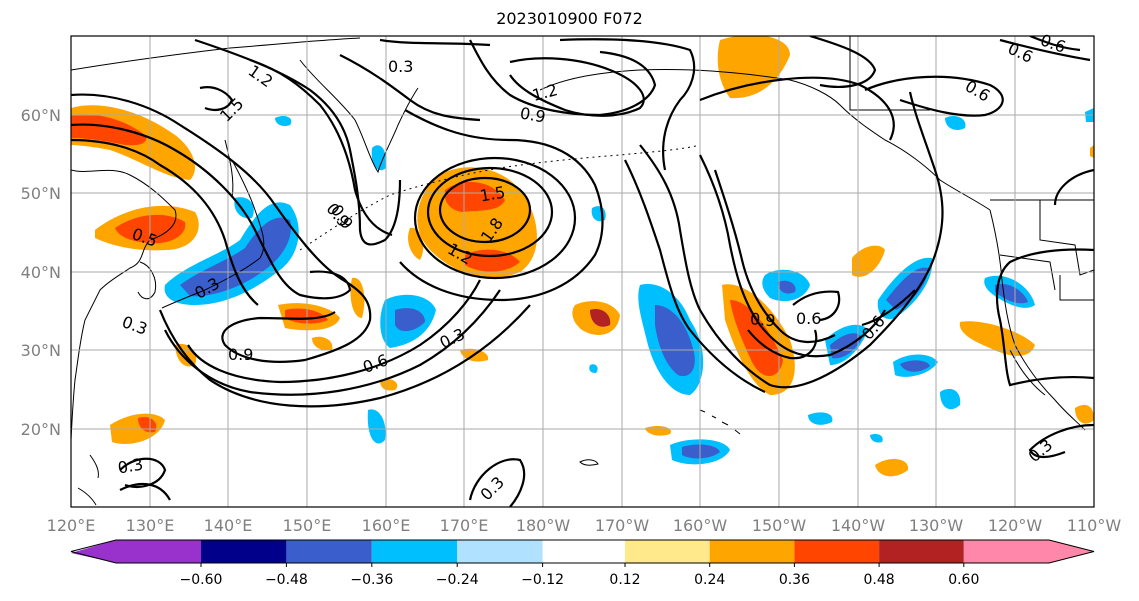 The image size is (1139, 601). Describe the element at coordinates (879, 580) in the screenshot. I see `colorbar-tick: 0.48` at that location.